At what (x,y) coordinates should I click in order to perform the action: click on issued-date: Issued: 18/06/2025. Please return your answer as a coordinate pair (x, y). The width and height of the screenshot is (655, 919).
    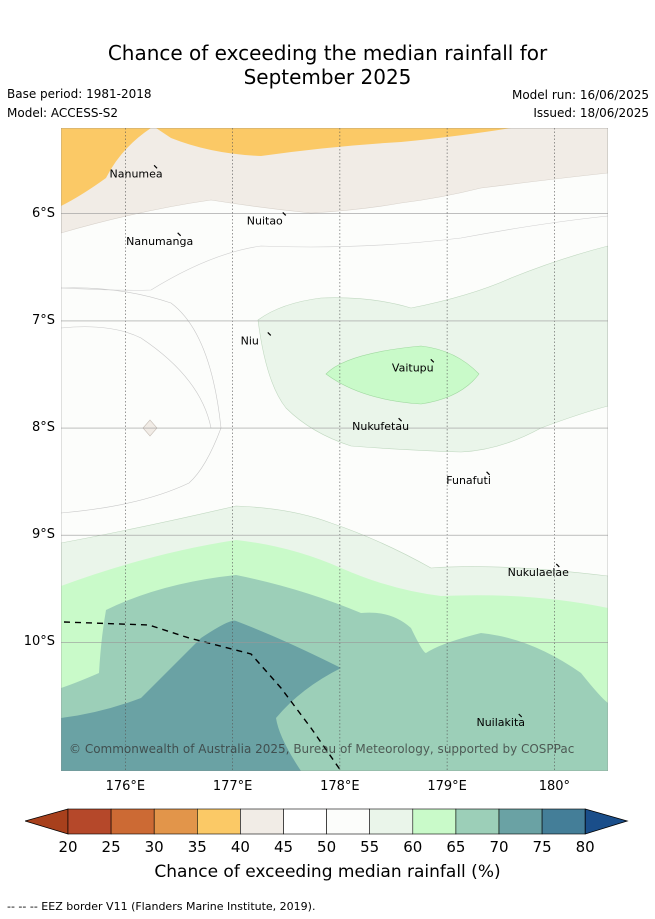
    Looking at the image, I should click on (591, 113).